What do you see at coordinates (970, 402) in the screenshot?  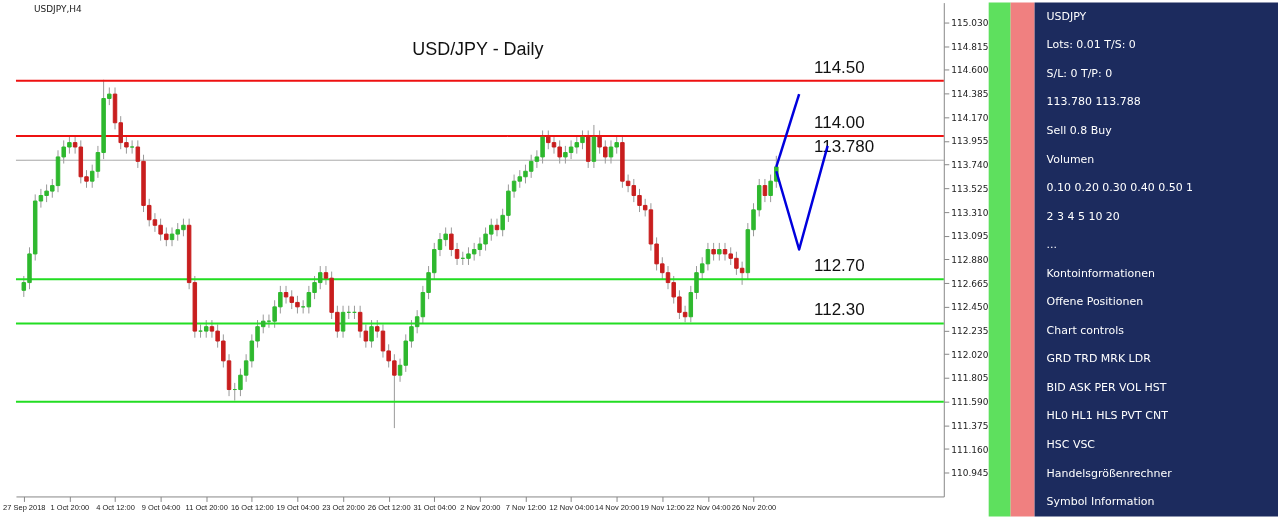 I see `y-tick-label: 111.590` at bounding box center [970, 402].